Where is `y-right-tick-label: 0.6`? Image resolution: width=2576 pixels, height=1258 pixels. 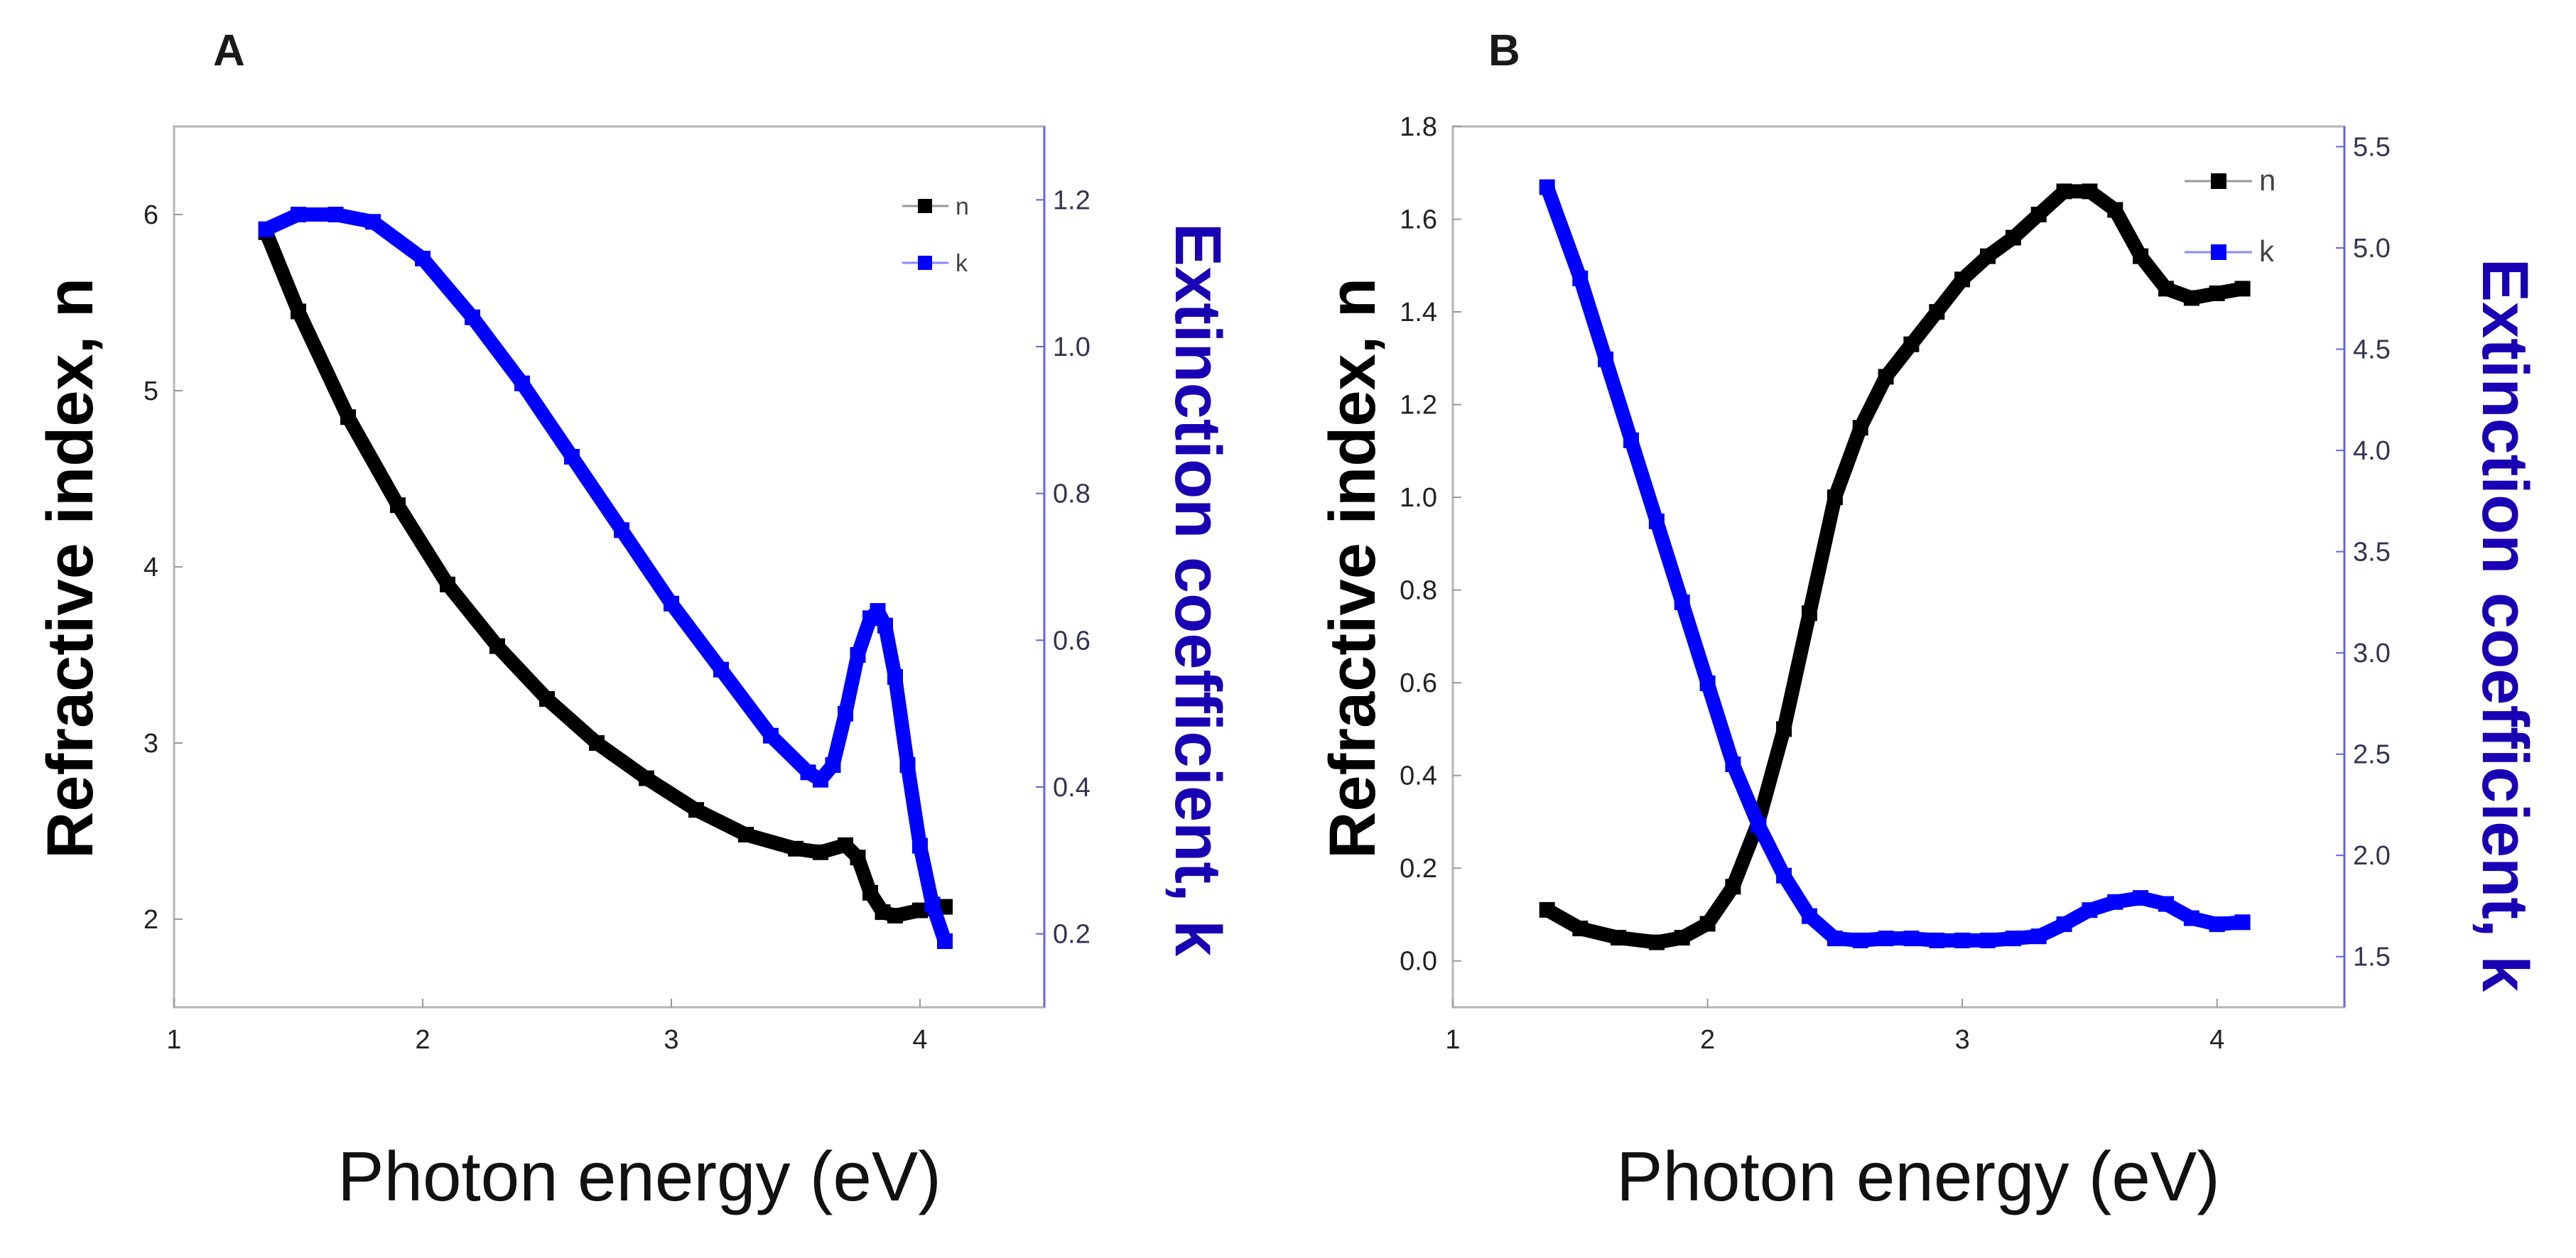 y-right-tick-label: 0.6 is located at coordinates (1072, 641).